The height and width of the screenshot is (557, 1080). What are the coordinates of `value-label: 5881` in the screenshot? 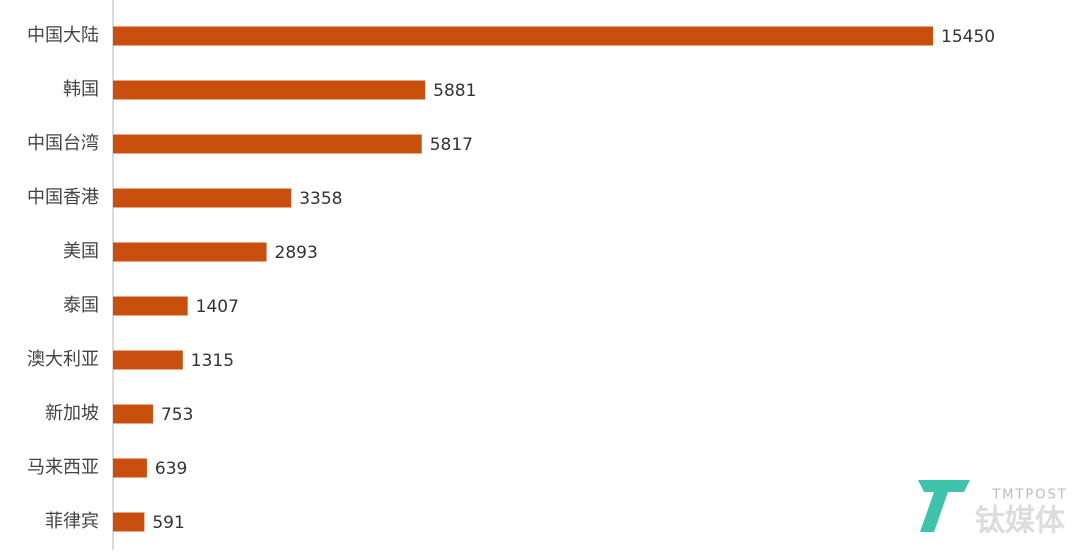 It's located at (454, 91).